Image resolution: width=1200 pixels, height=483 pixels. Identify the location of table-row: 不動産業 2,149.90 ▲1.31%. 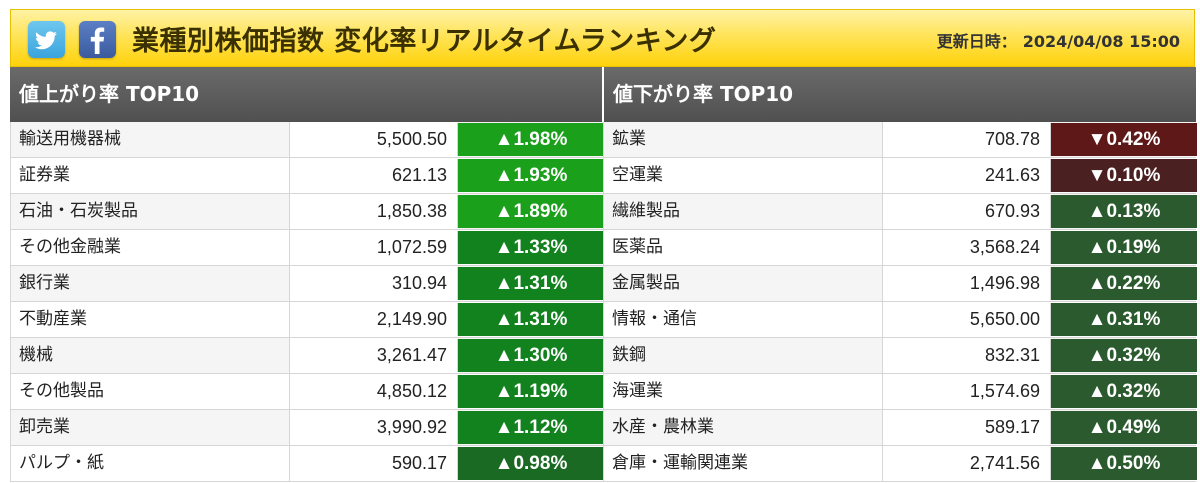
(307, 320).